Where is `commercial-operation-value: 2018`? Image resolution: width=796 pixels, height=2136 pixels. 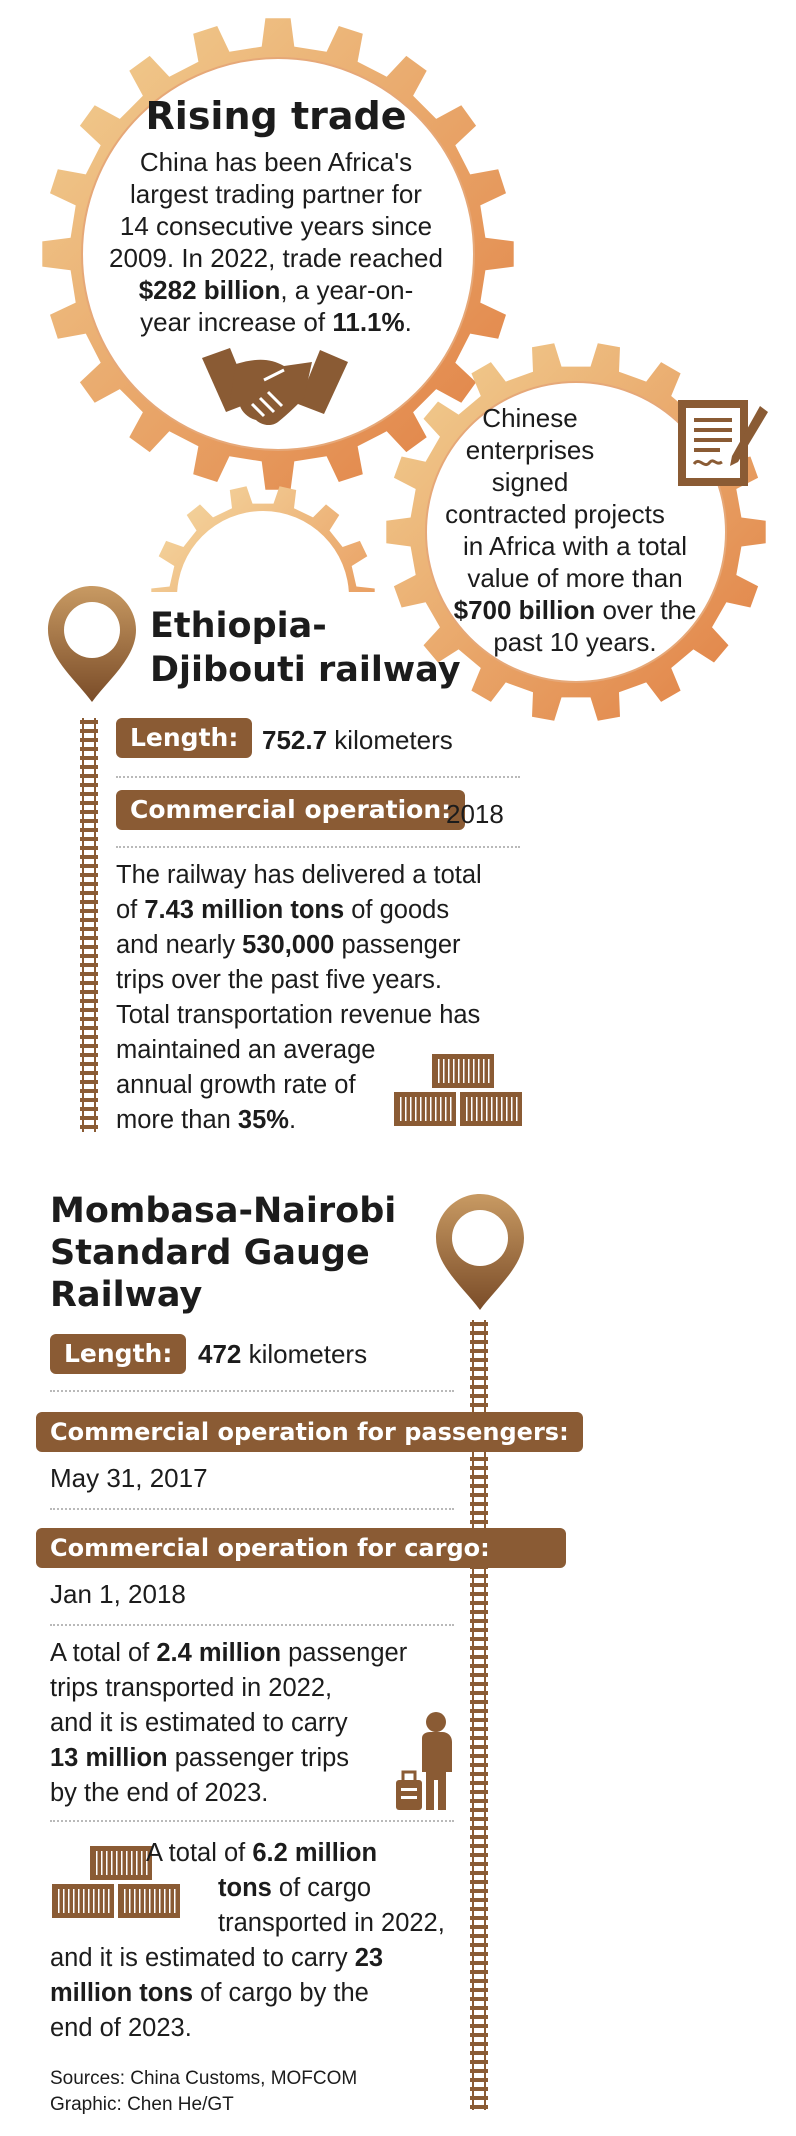 commercial-operation-value: 2018 is located at coordinates (475, 814).